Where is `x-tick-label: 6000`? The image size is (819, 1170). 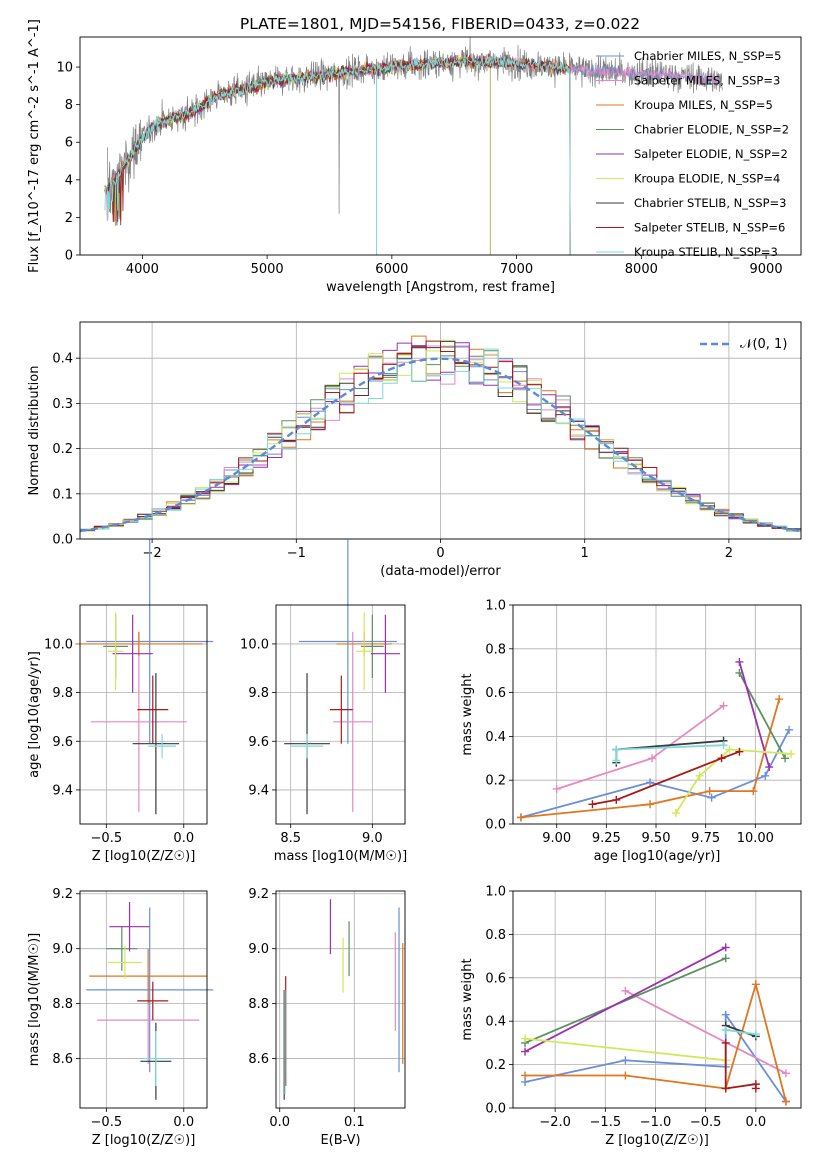 x-tick-label: 6000 is located at coordinates (391, 269).